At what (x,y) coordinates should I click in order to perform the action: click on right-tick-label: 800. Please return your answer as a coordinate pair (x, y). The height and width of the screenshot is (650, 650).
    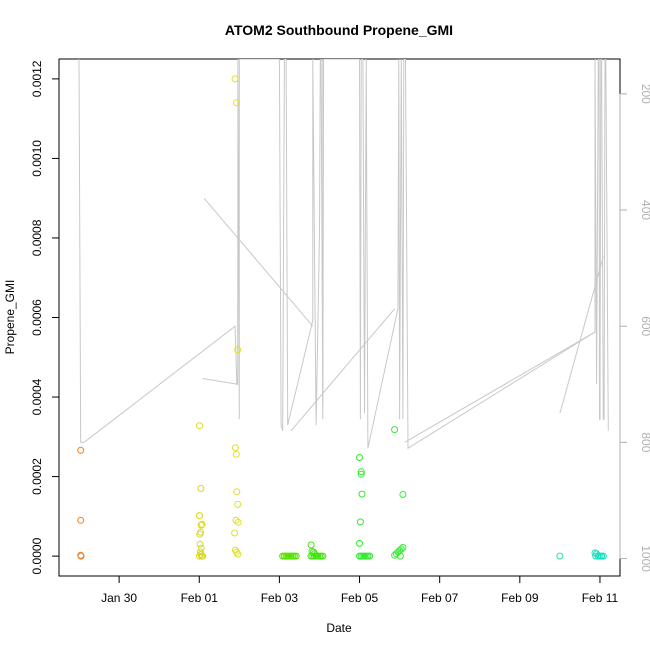
    Looking at the image, I should click on (644, 442).